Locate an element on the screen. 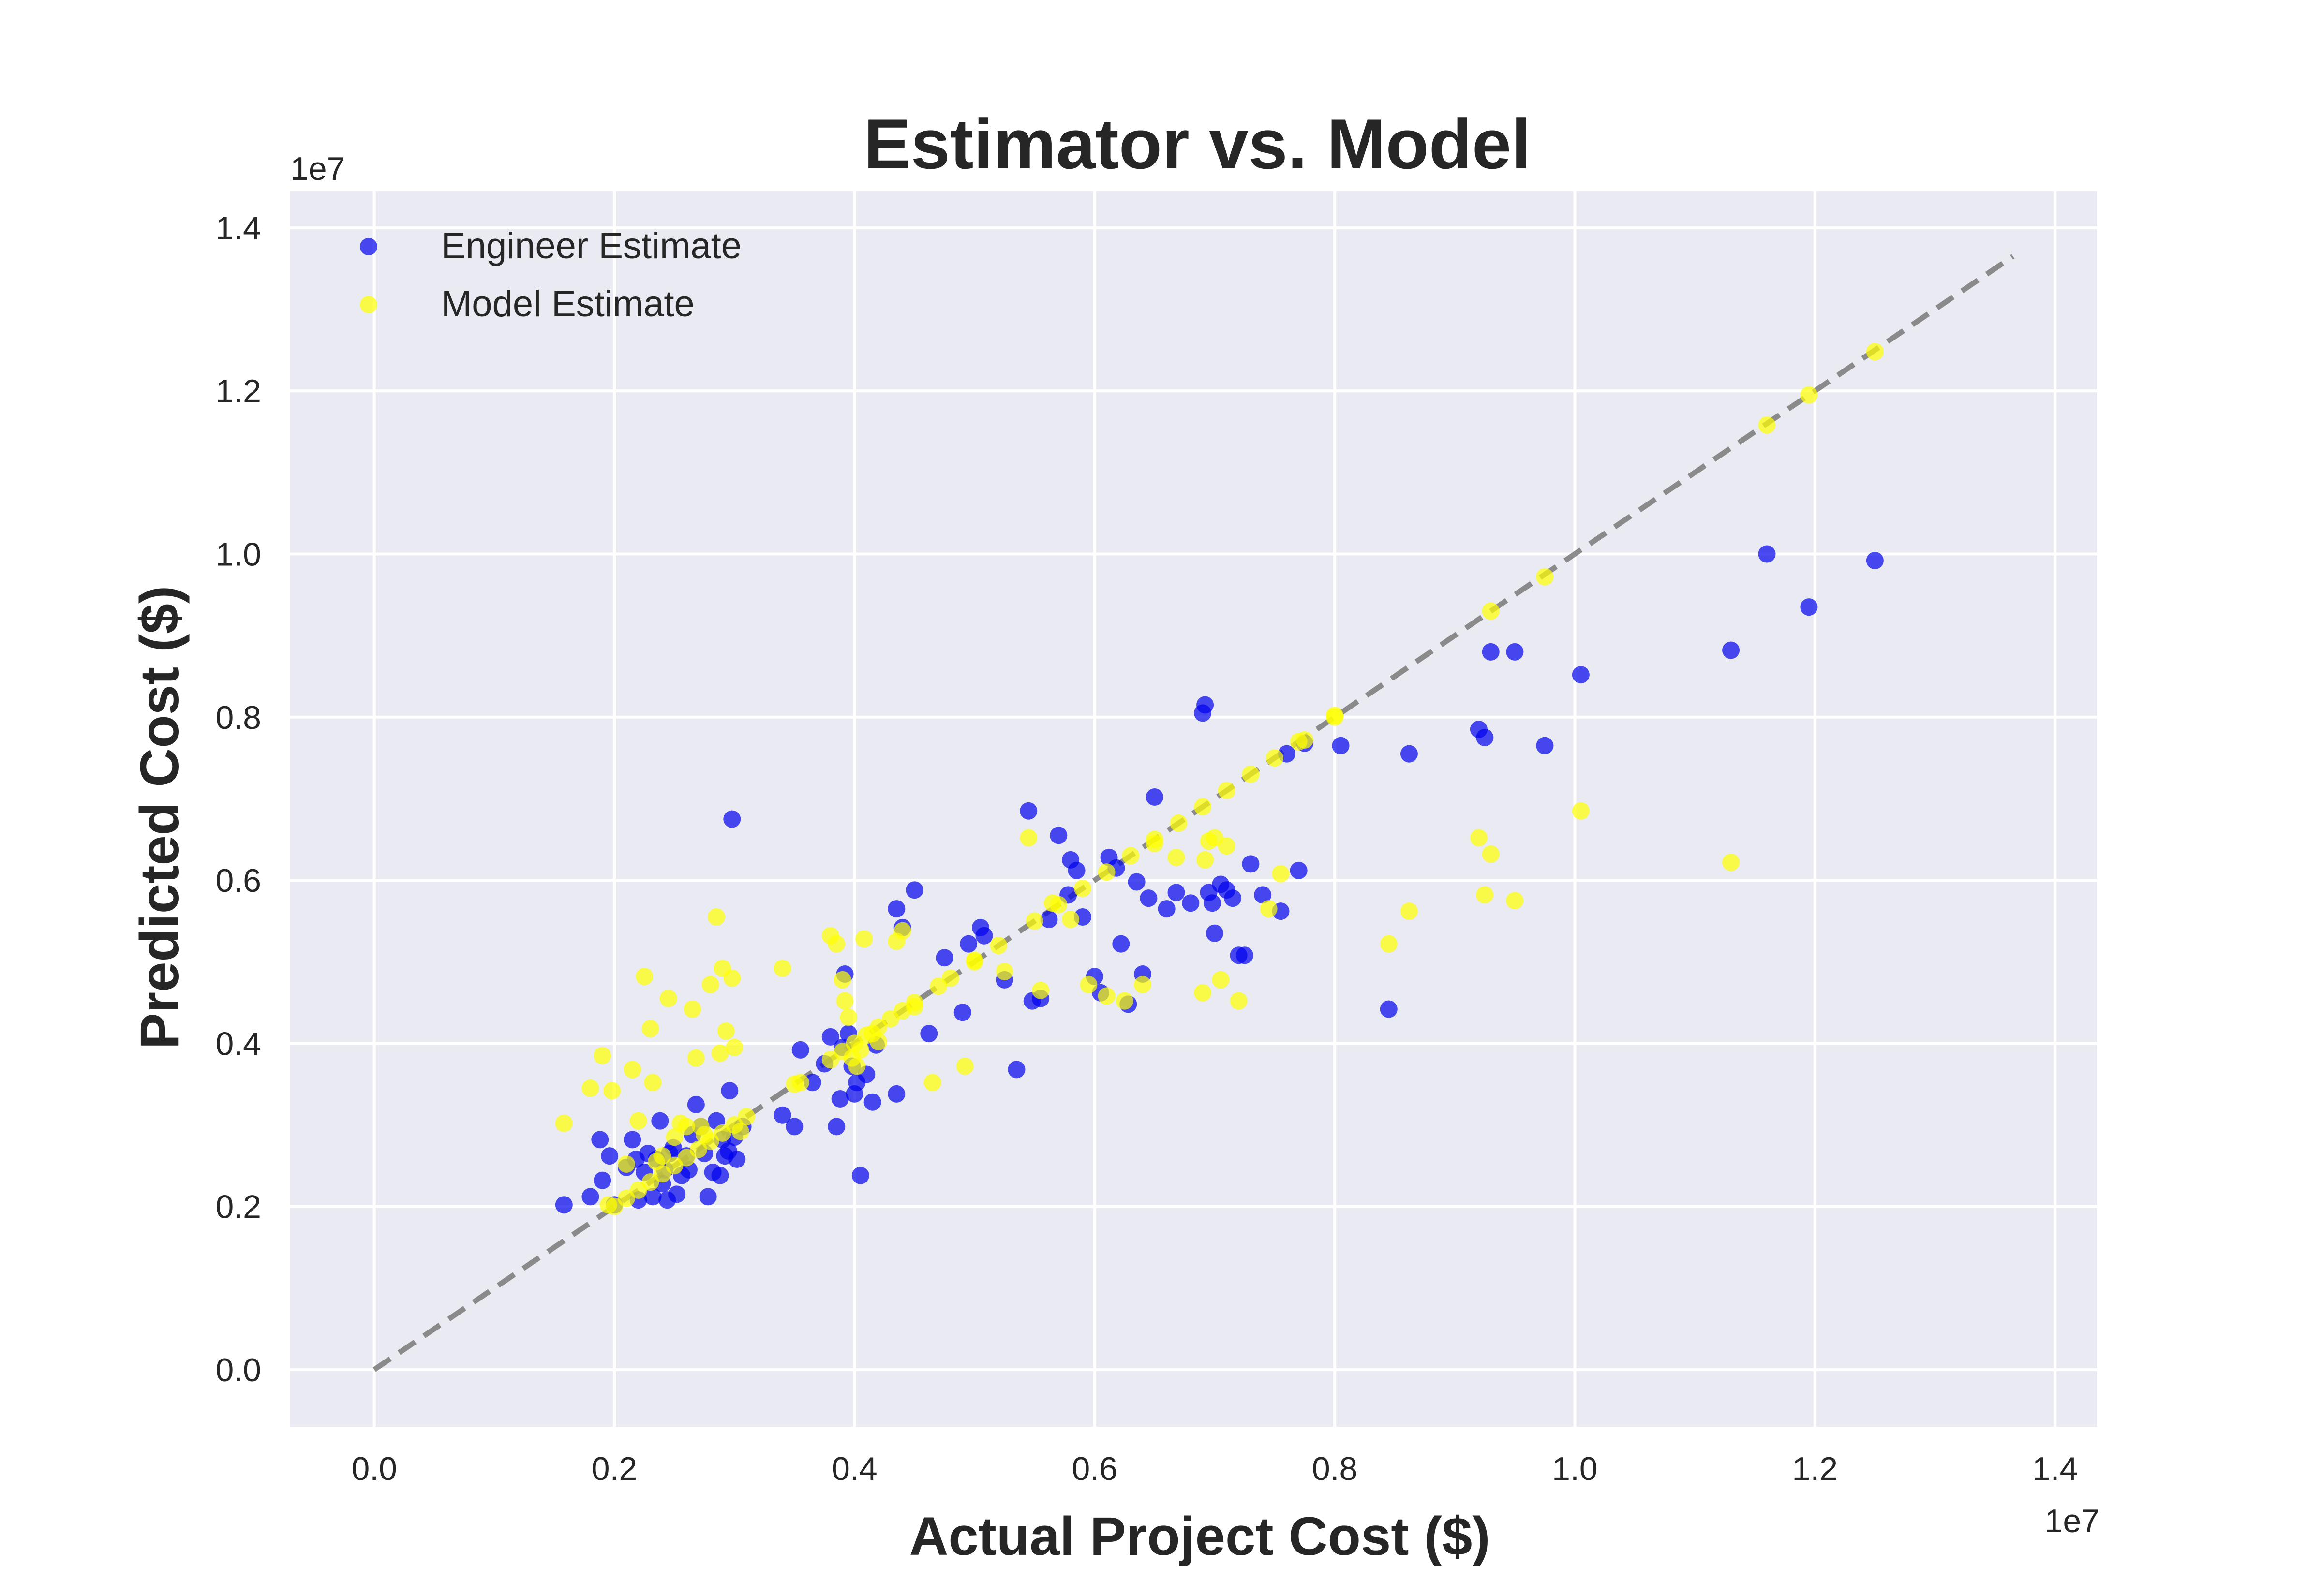  legend-marker-engineer is located at coordinates (368, 246).